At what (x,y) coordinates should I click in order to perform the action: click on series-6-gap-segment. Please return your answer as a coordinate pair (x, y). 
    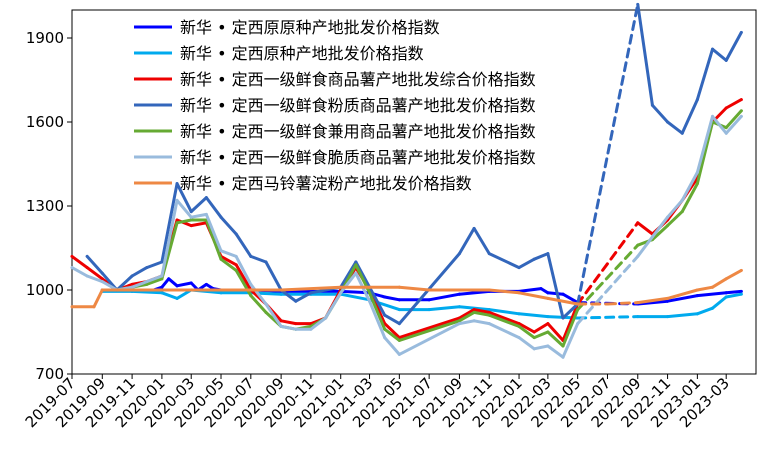
    Looking at the image, I should click on (608, 290).